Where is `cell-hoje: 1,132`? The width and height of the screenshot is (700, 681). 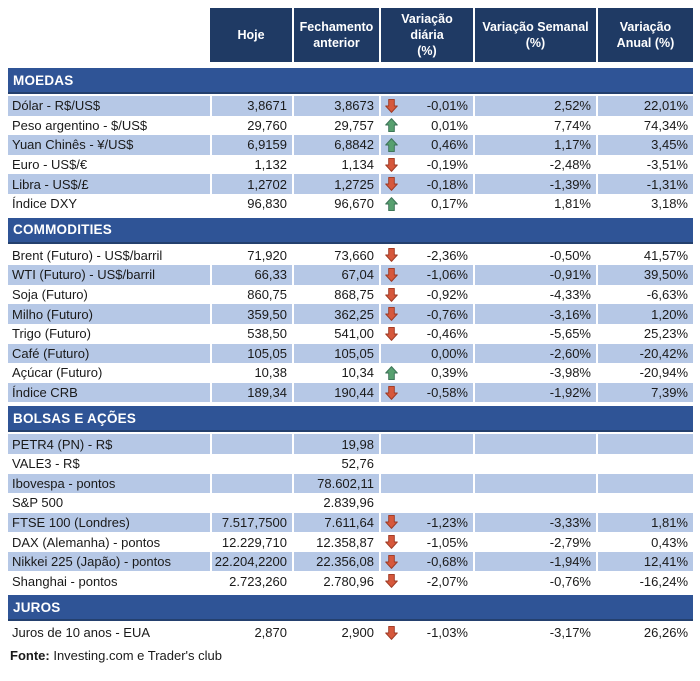 cell-hoje: 1,132 is located at coordinates (251, 164).